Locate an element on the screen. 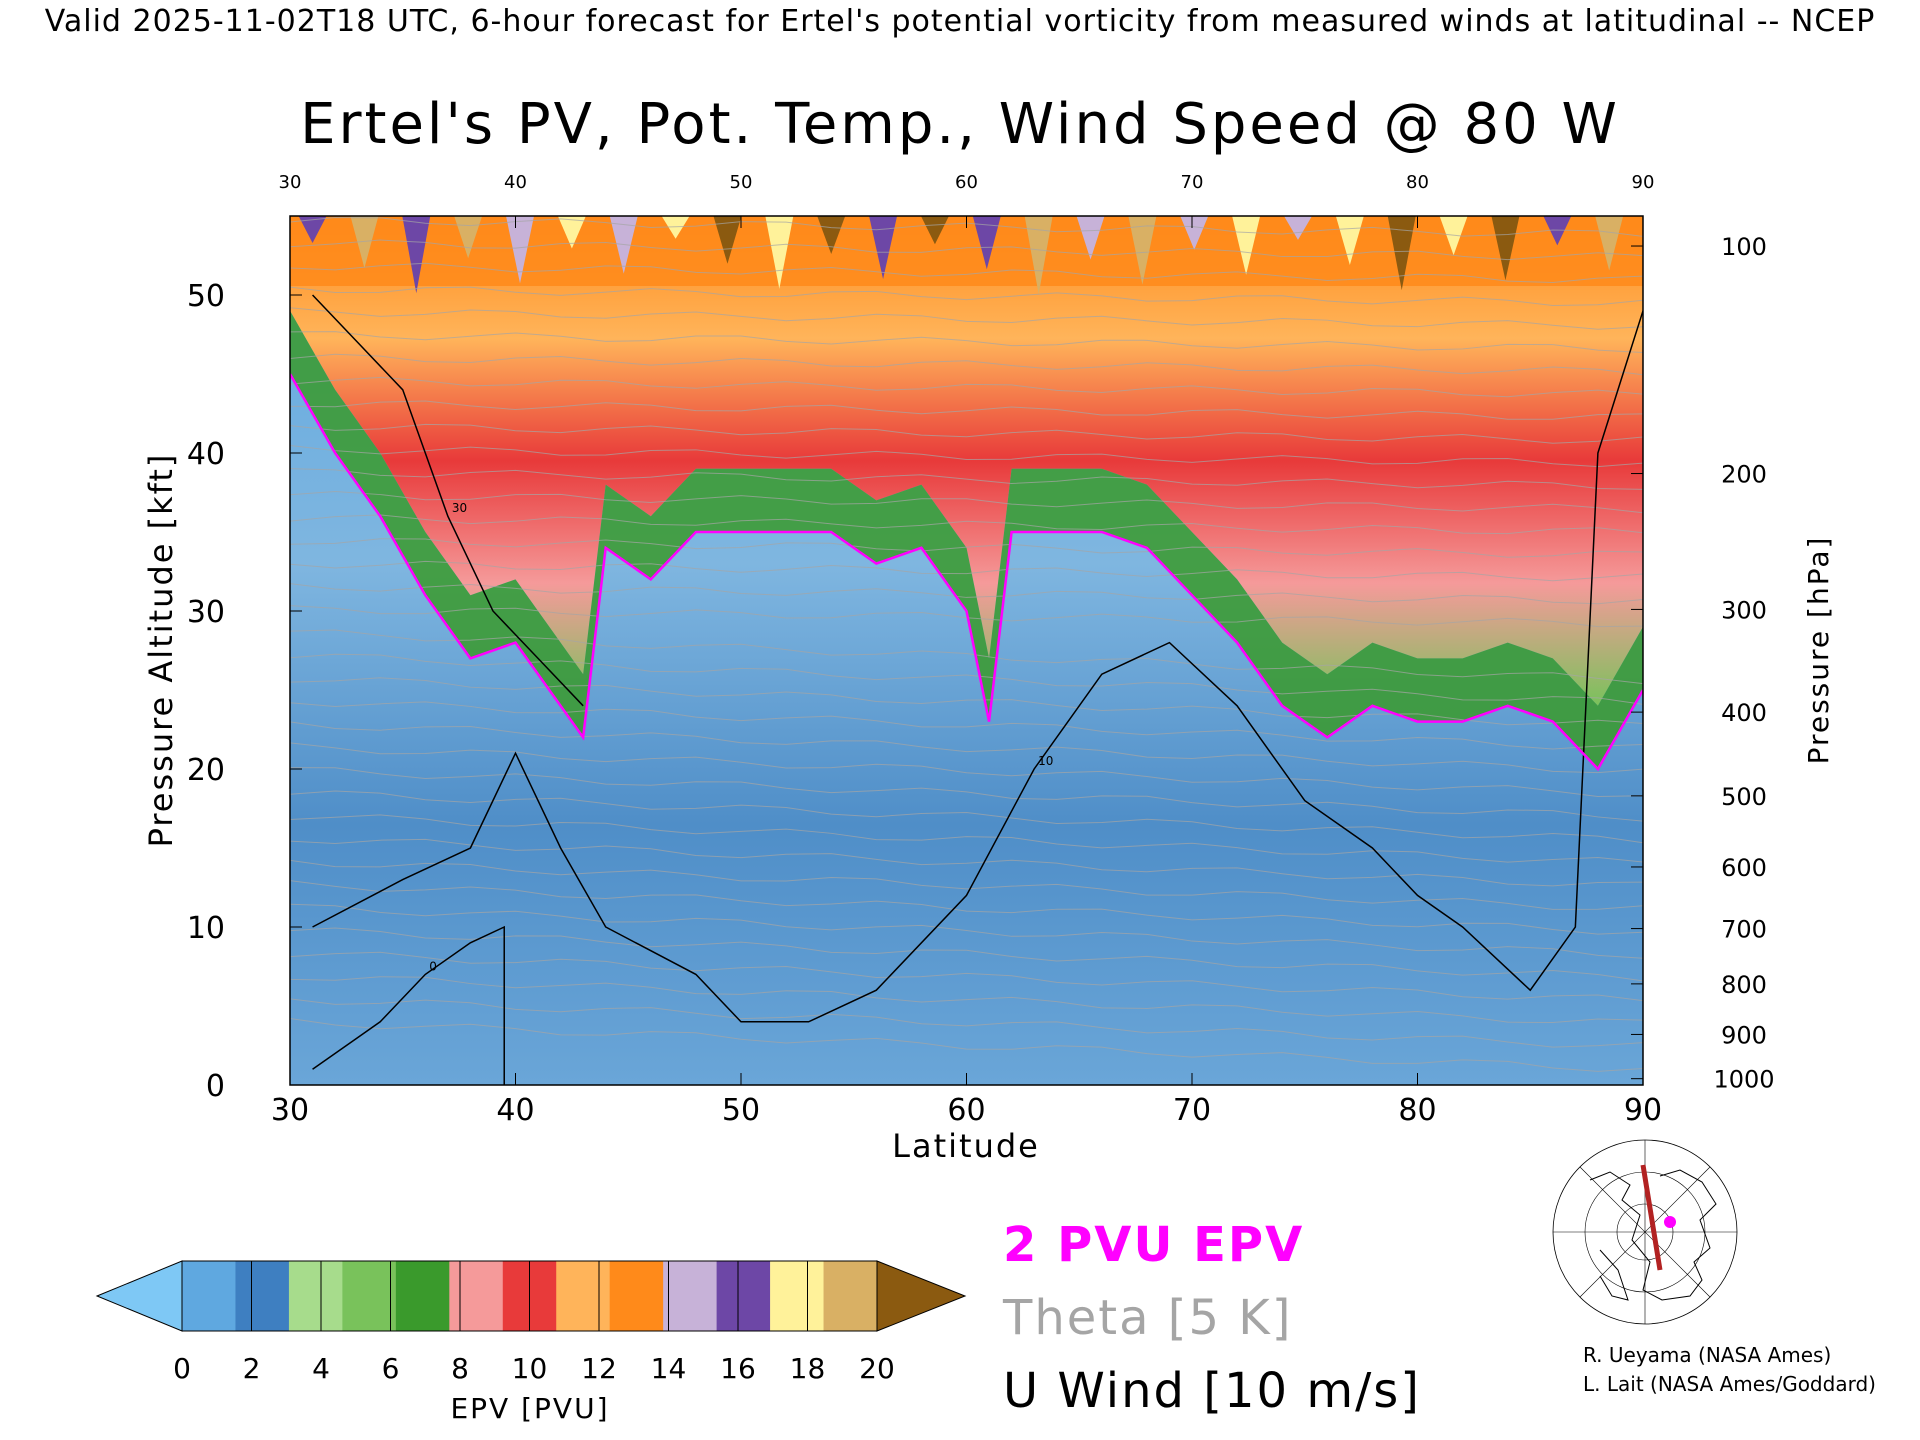  x-tick-label: 80 is located at coordinates (1417, 1110).